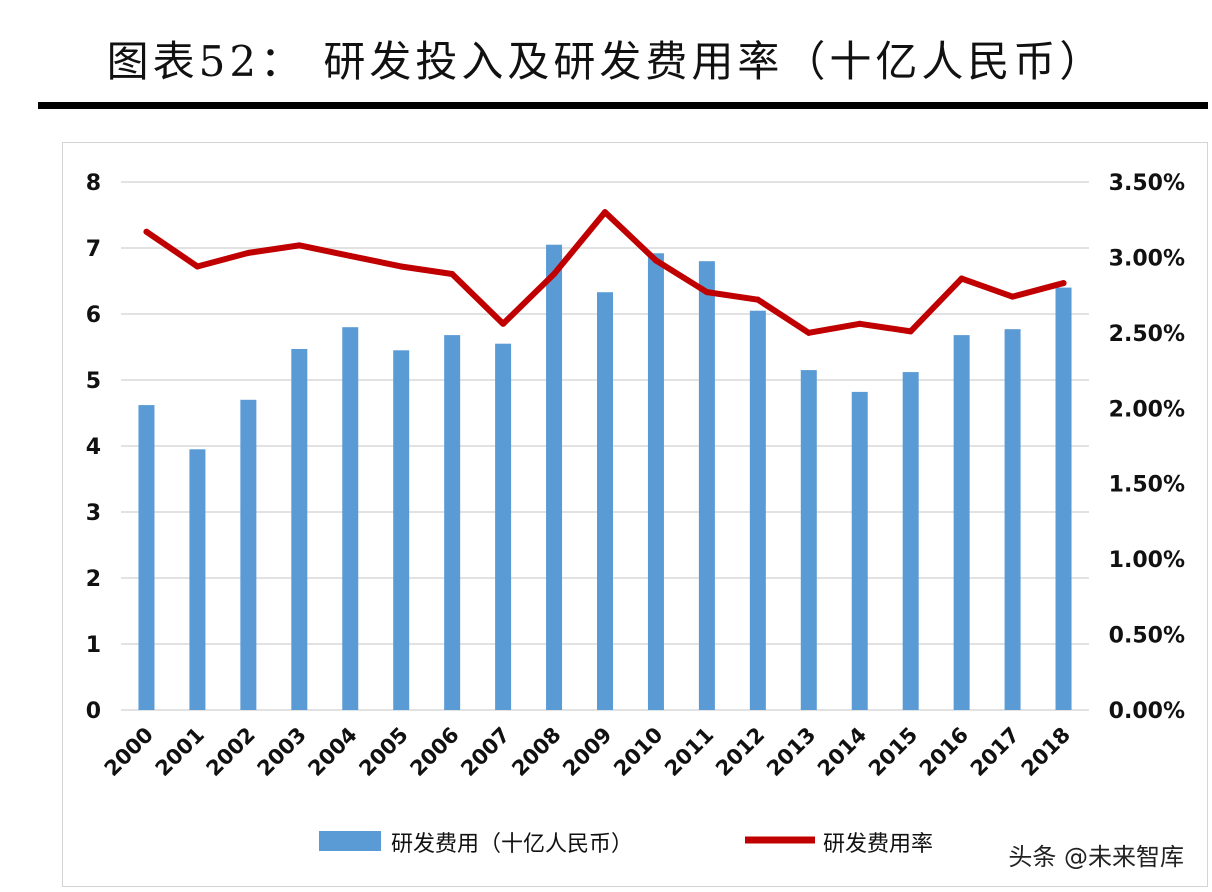  I want to click on bar-2013, so click(808, 540).